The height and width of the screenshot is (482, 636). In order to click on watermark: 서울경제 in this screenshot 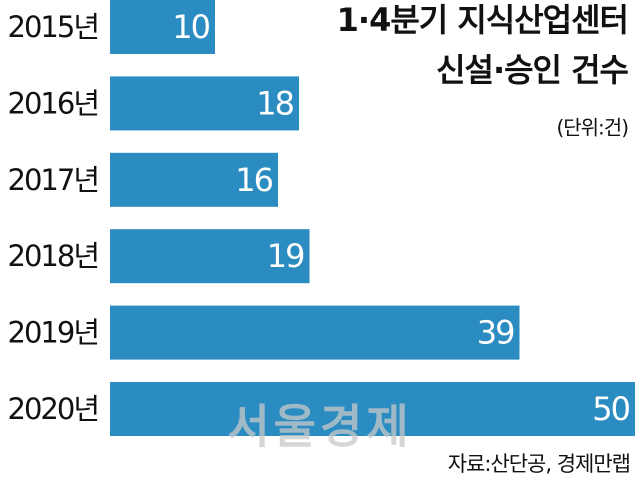, I will do `click(319, 427)`.